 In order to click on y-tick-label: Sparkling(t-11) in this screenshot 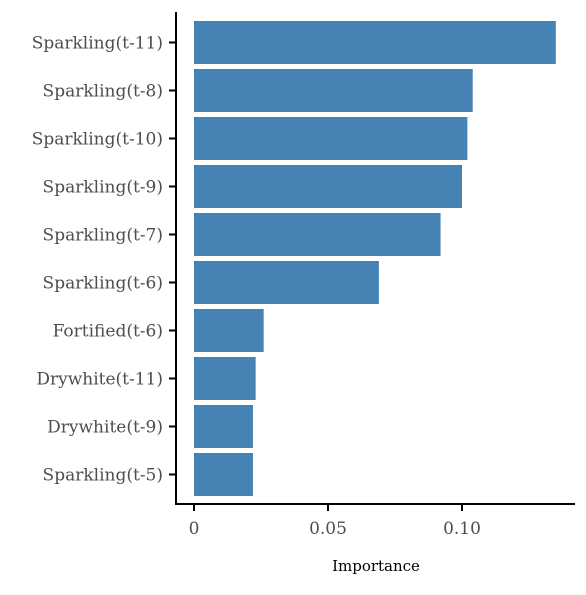, I will do `click(97, 44)`.